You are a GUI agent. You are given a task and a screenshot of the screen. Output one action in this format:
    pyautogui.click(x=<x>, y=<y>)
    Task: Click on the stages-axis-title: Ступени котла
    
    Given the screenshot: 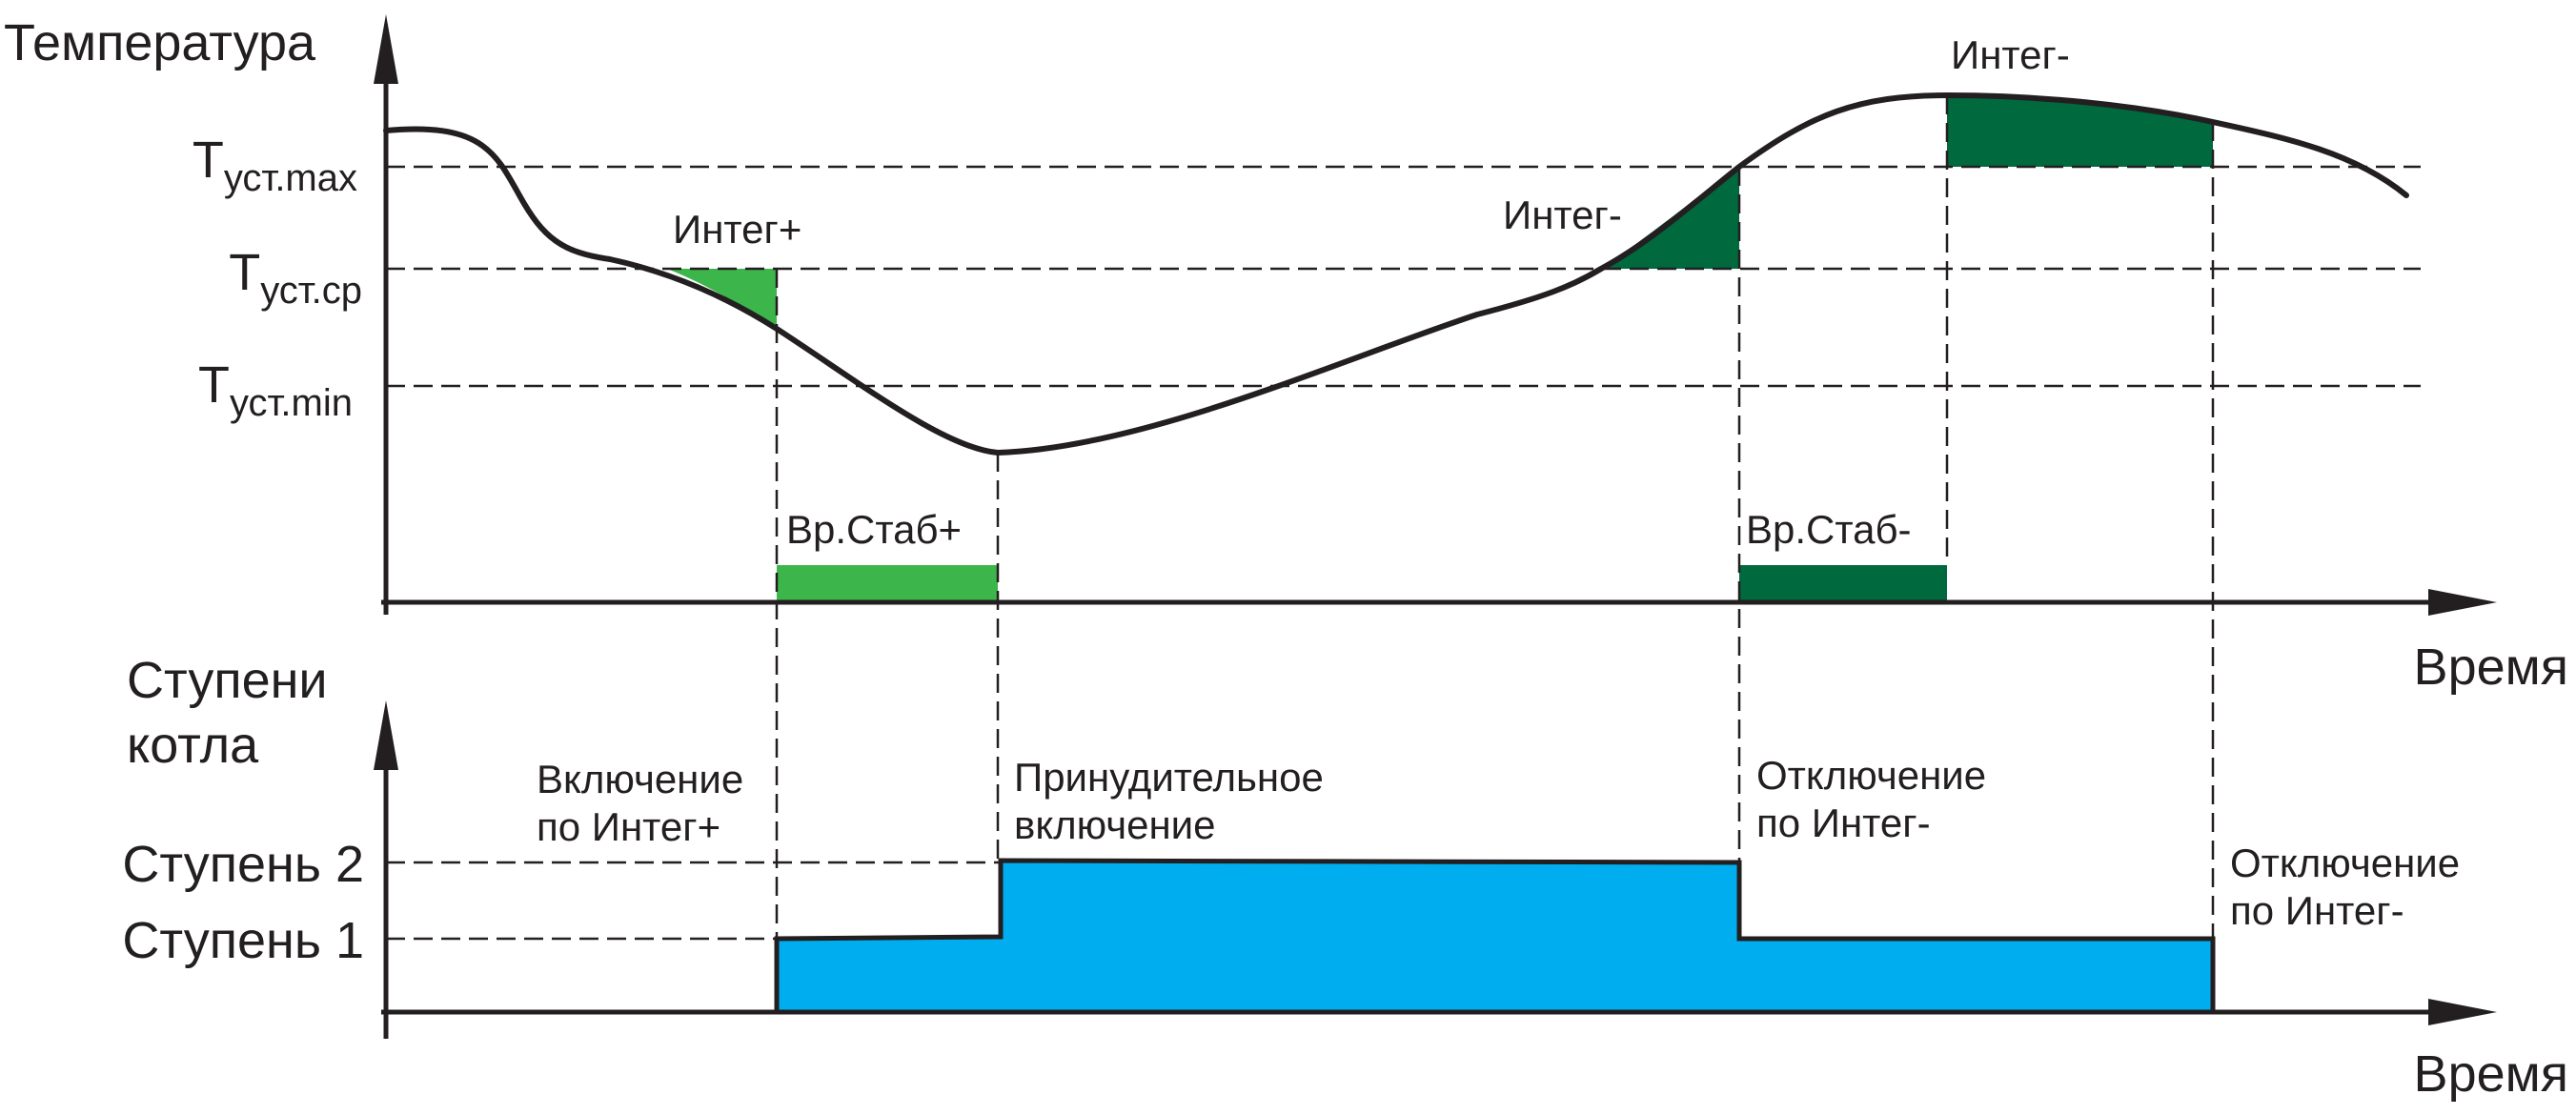 What is the action you would take?
    pyautogui.click(x=234, y=713)
    